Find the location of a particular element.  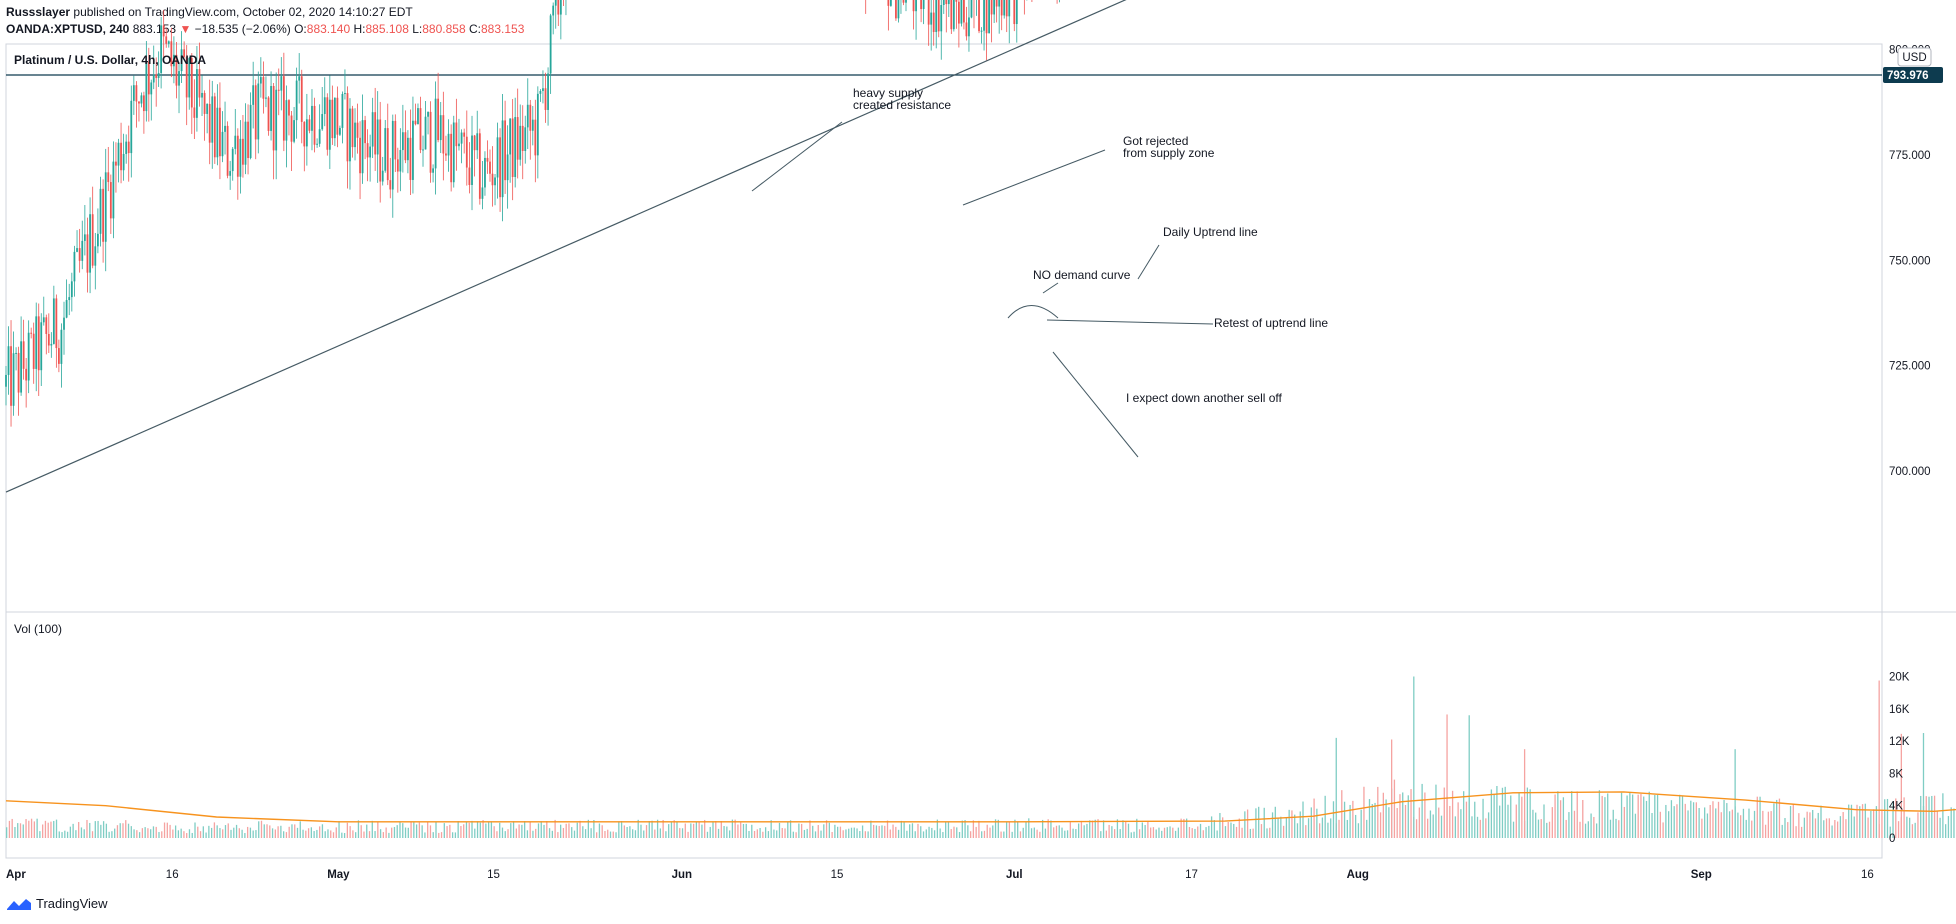

annotation-text: from supply zone is located at coordinates (1169, 153).